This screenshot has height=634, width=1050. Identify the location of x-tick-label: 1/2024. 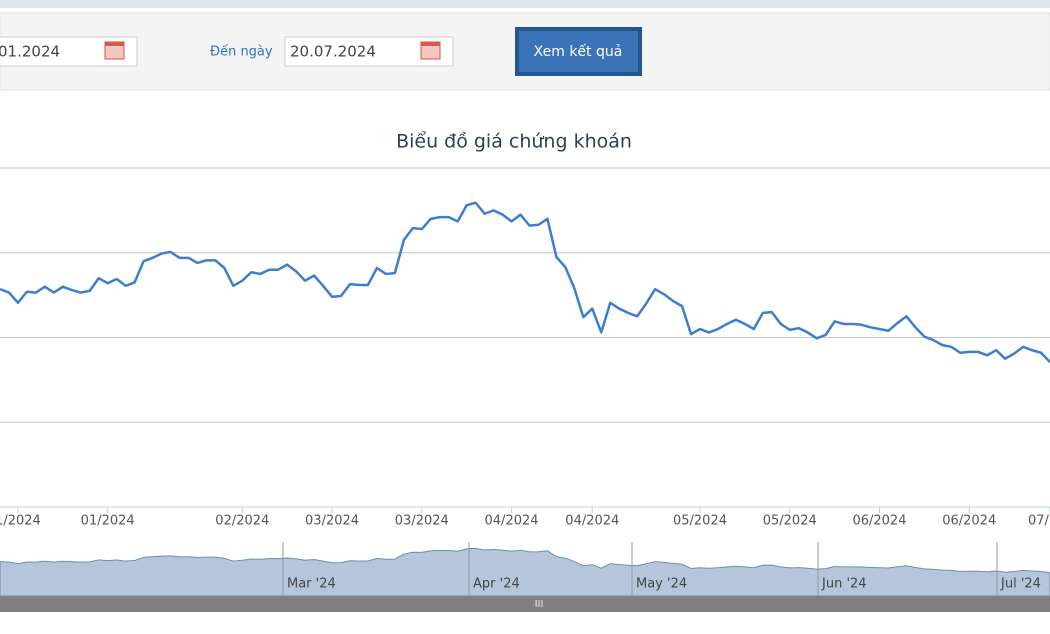
(20, 521).